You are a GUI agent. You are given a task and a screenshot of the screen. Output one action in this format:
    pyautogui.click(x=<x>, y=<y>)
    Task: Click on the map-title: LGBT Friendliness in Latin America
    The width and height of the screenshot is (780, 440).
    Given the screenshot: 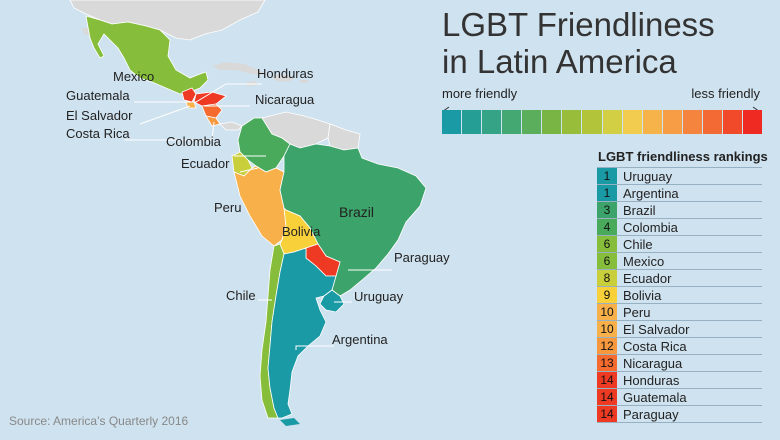 What is the action you would take?
    pyautogui.click(x=607, y=43)
    